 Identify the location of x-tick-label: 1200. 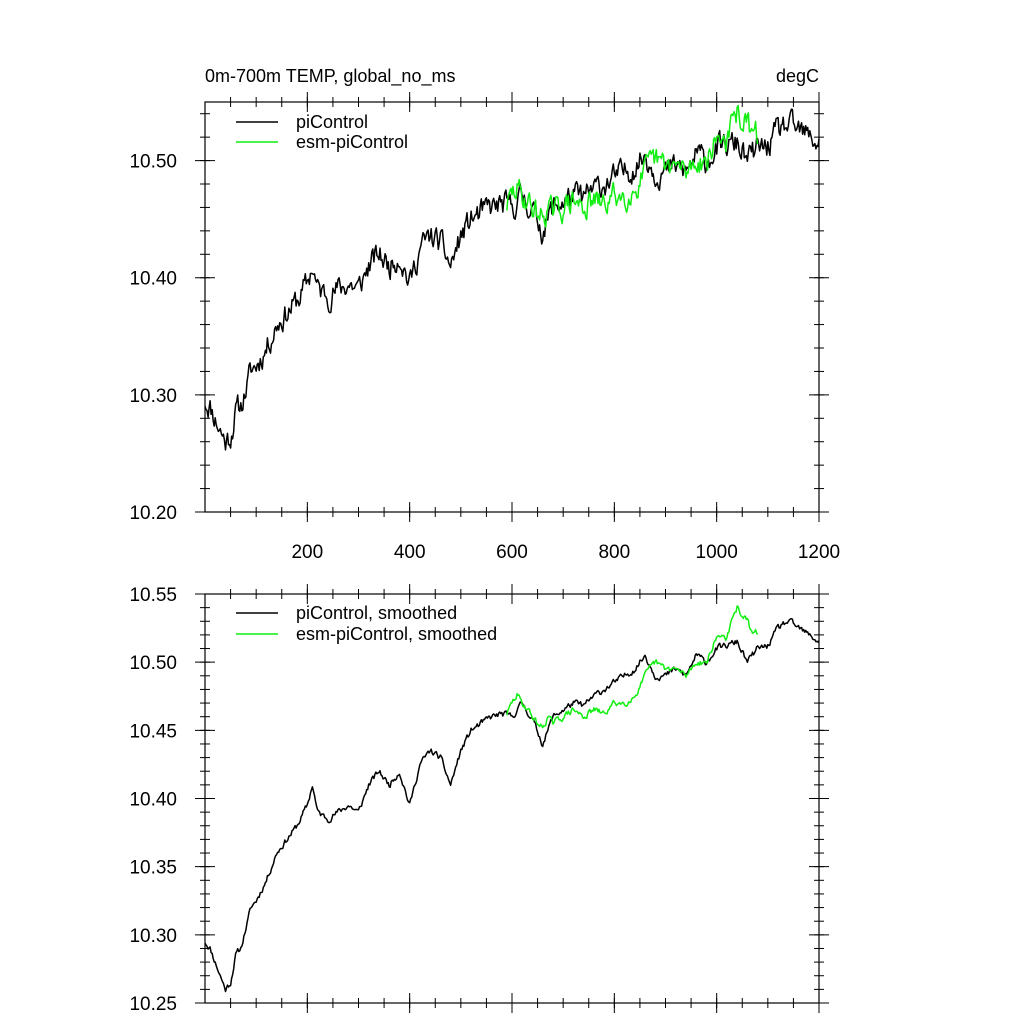
(819, 552).